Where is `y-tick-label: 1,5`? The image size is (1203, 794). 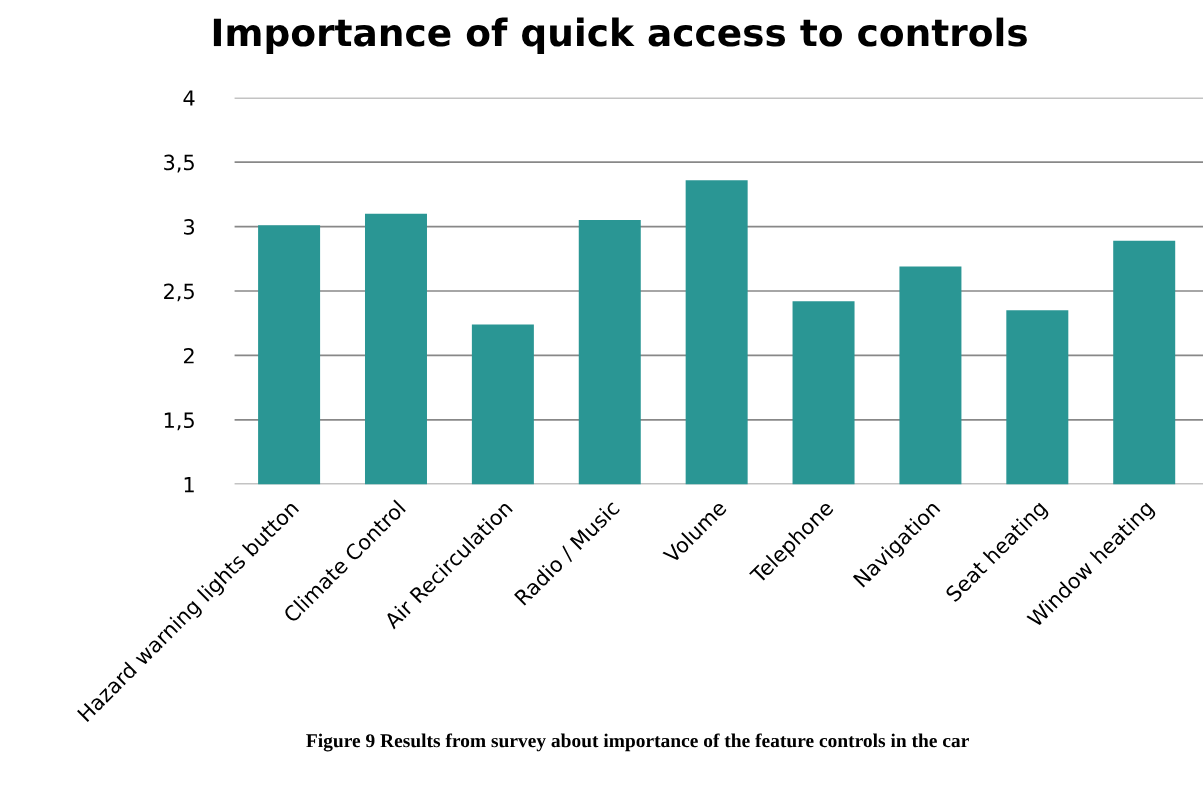 y-tick-label: 1,5 is located at coordinates (179, 421).